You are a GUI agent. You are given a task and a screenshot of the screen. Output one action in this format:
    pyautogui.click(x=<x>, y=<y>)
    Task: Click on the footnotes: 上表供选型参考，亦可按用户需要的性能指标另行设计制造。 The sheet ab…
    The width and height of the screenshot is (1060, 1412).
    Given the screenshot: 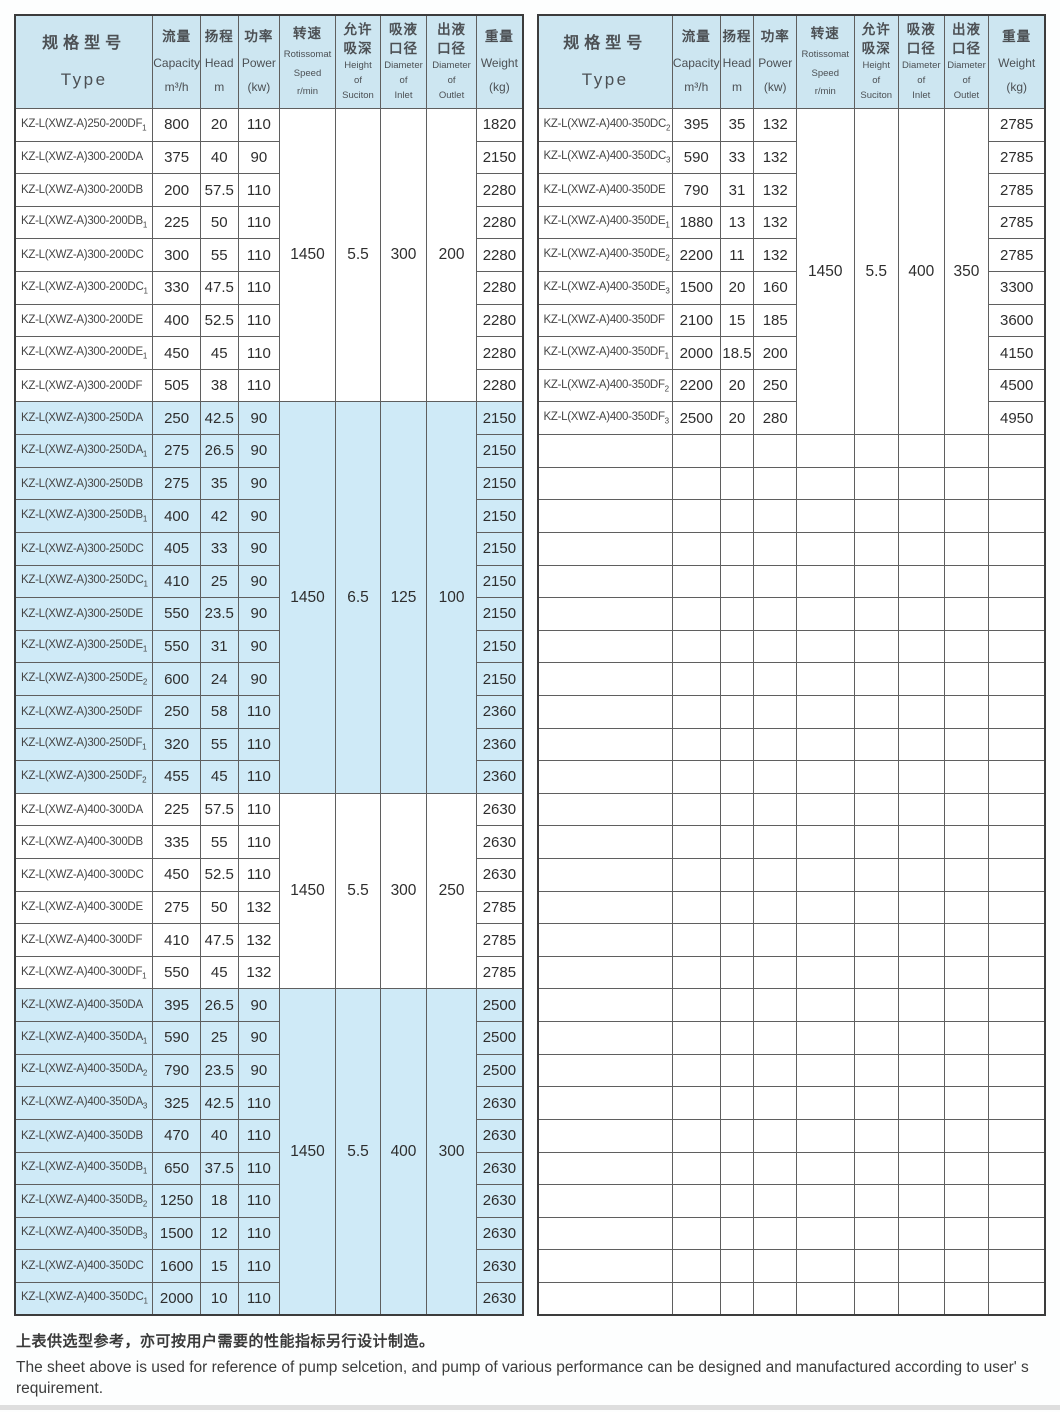 What is the action you would take?
    pyautogui.click(x=530, y=1357)
    